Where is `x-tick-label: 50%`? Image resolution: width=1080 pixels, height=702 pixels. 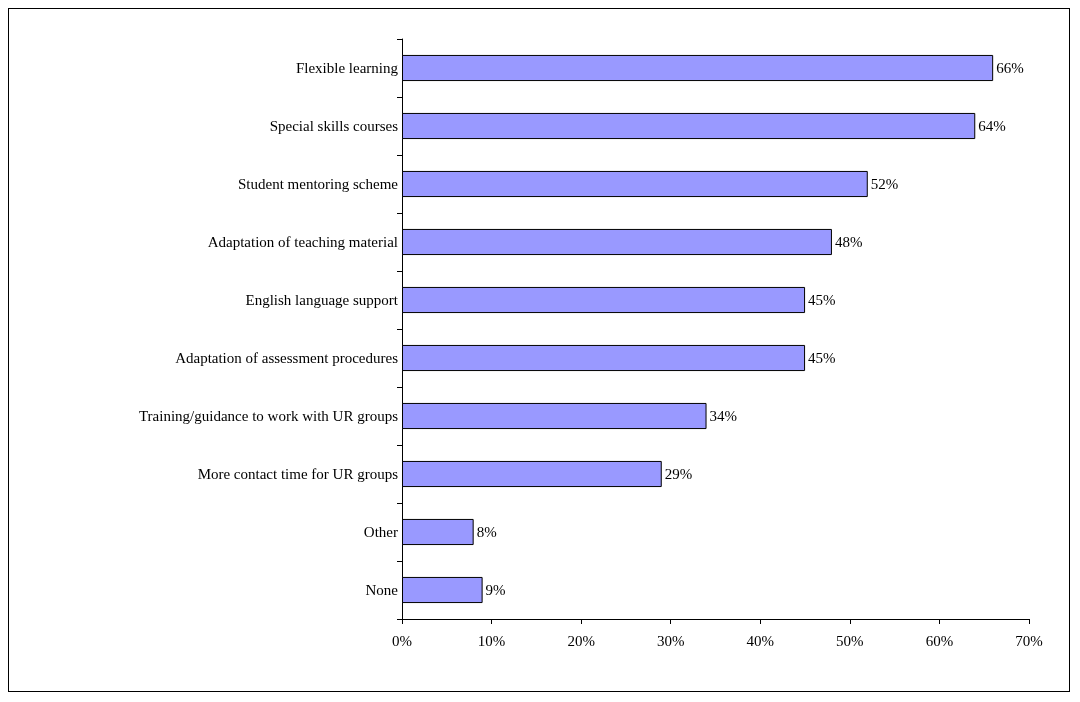 x-tick-label: 50% is located at coordinates (850, 640).